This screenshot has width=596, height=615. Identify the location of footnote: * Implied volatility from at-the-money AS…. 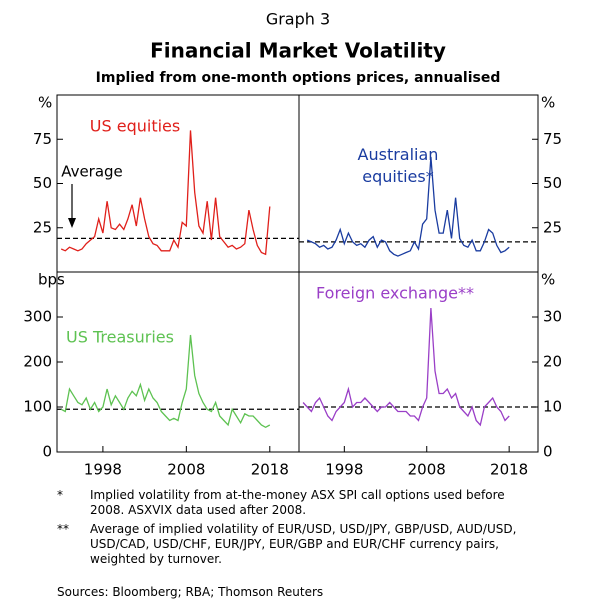
(292, 503).